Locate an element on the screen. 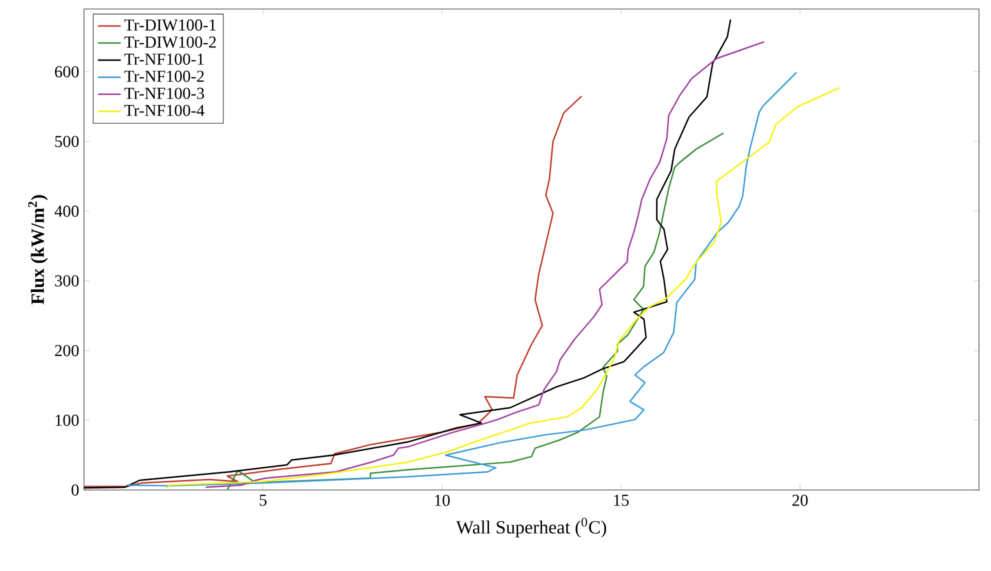 The height and width of the screenshot is (571, 991). legend-label: Tr-NF100-3 is located at coordinates (164, 94).